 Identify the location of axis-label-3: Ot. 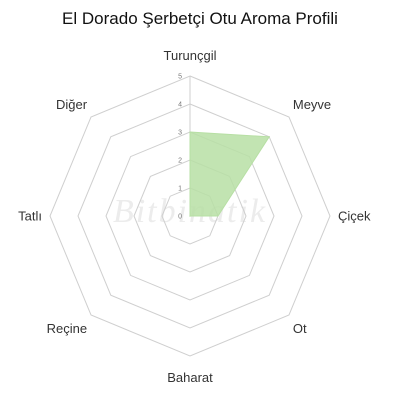
(300, 328).